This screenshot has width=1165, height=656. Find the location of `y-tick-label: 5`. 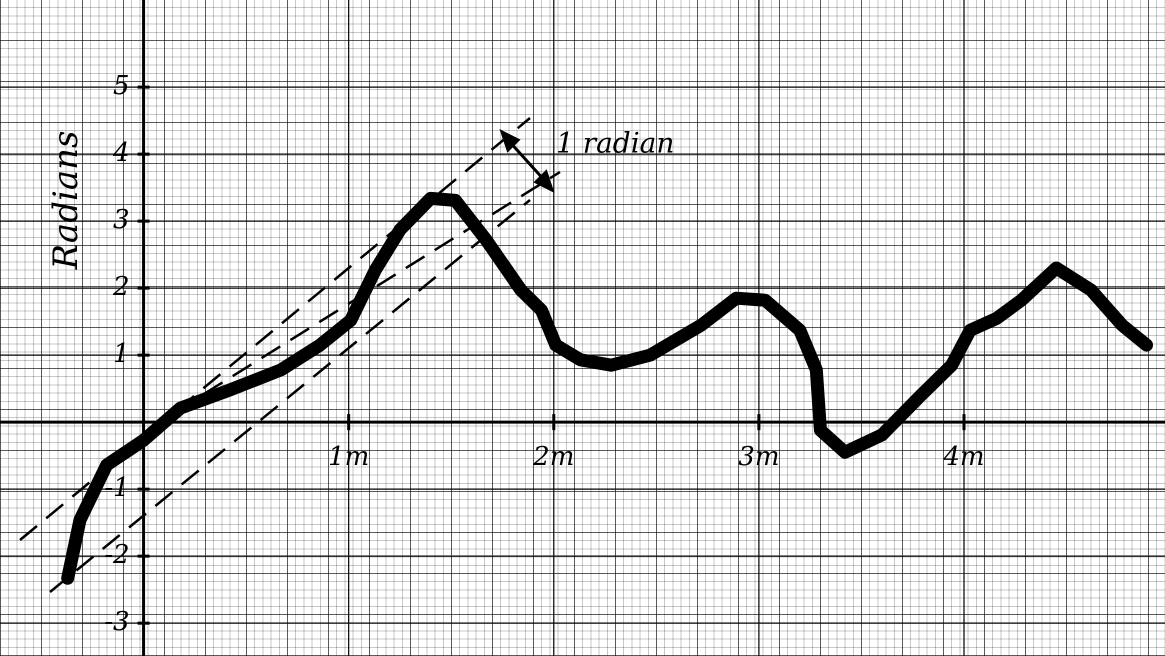

y-tick-label: 5 is located at coordinates (121, 86).